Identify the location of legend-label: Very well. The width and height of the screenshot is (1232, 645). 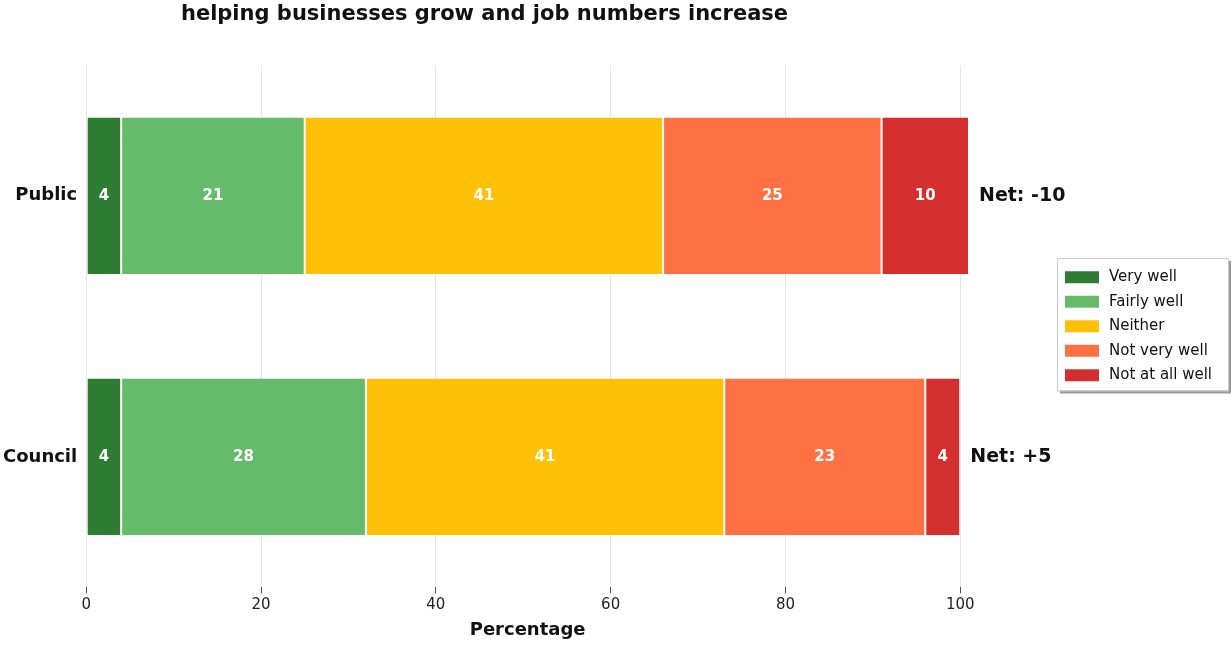
(1143, 276).